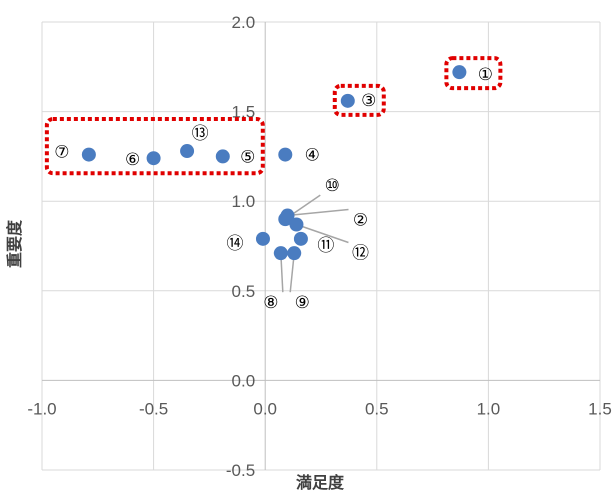  Describe the element at coordinates (265, 408) in the screenshot. I see `x-tick-label: 0.0` at that location.